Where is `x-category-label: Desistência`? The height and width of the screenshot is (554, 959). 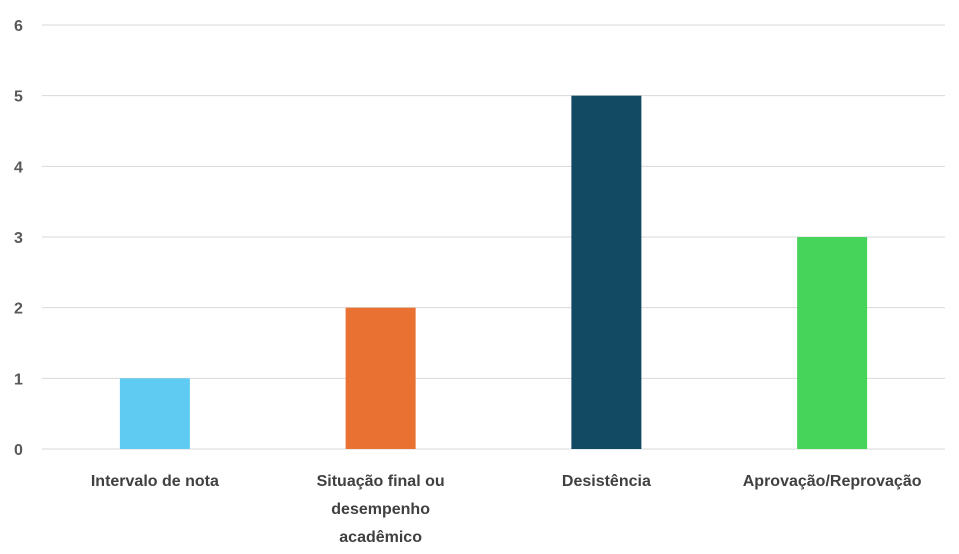 x-category-label: Desistência is located at coordinates (606, 481).